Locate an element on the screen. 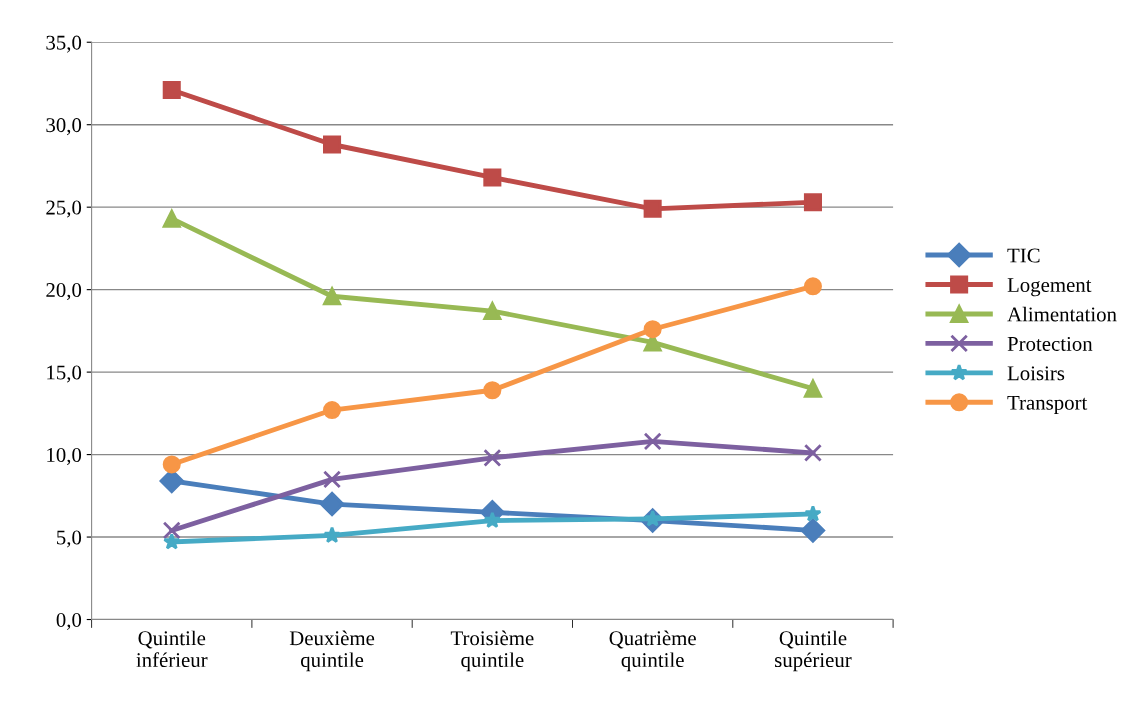 This screenshot has width=1145, height=704. x-tick-label: Troisième quintile is located at coordinates (492, 651).